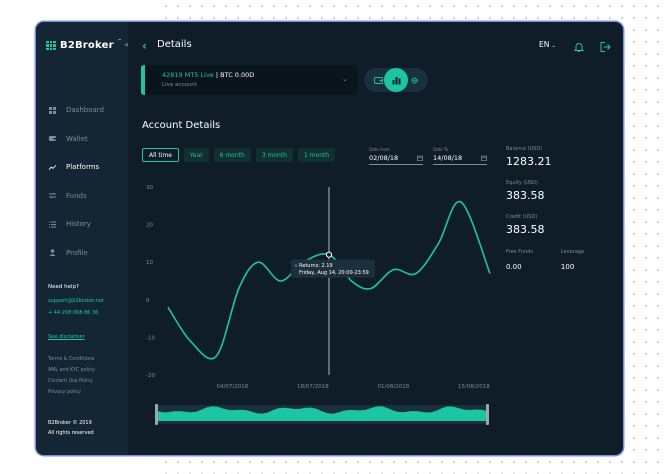  Describe the element at coordinates (85, 110) in the screenshot. I see `sidebar-item-label: Dashboard` at that location.